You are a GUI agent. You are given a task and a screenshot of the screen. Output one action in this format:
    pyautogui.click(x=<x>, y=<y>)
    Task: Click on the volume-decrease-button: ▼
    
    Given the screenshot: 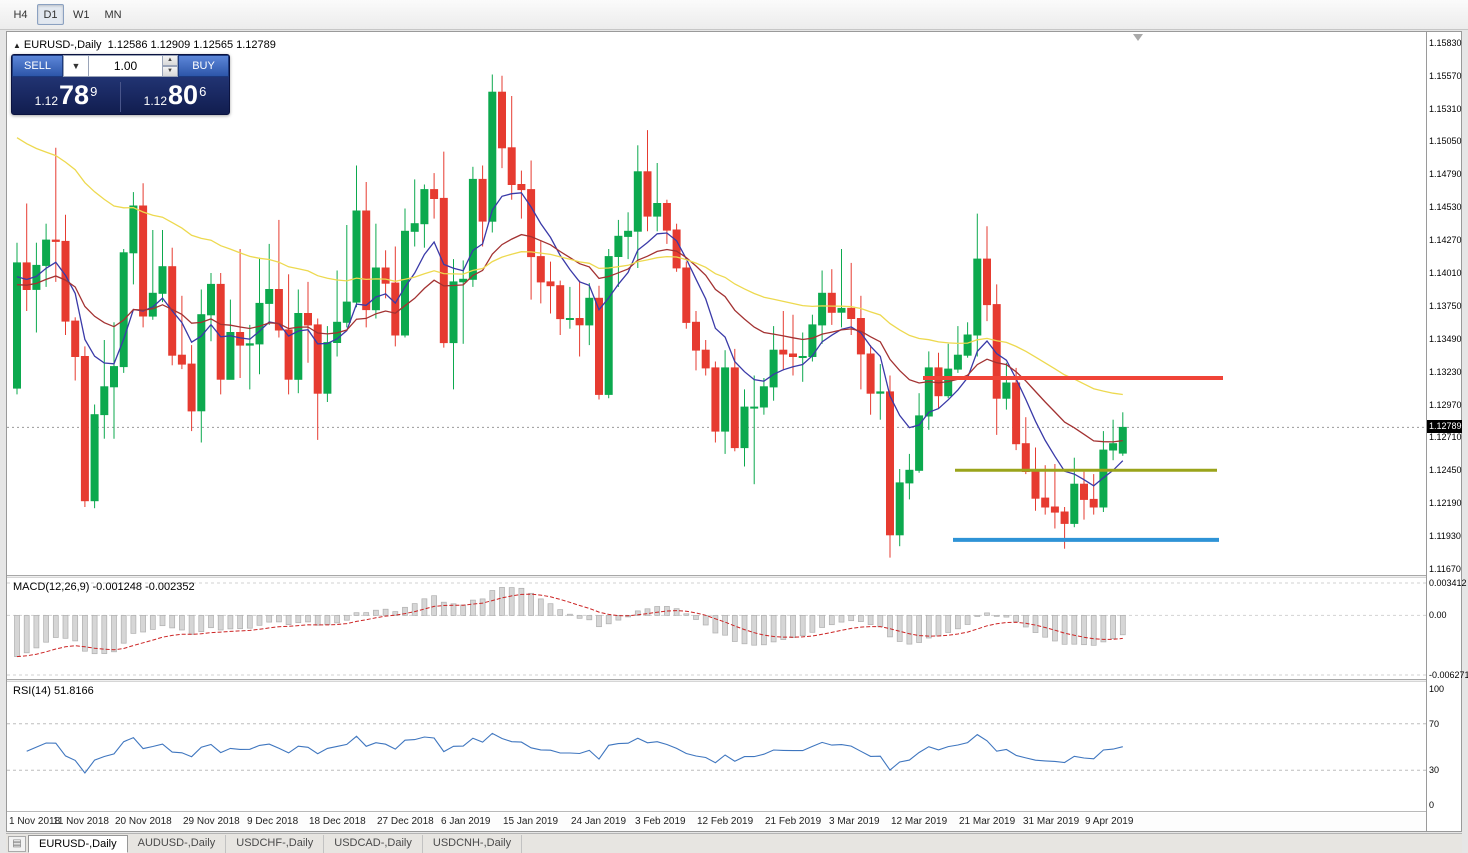 What is the action you would take?
    pyautogui.click(x=170, y=71)
    